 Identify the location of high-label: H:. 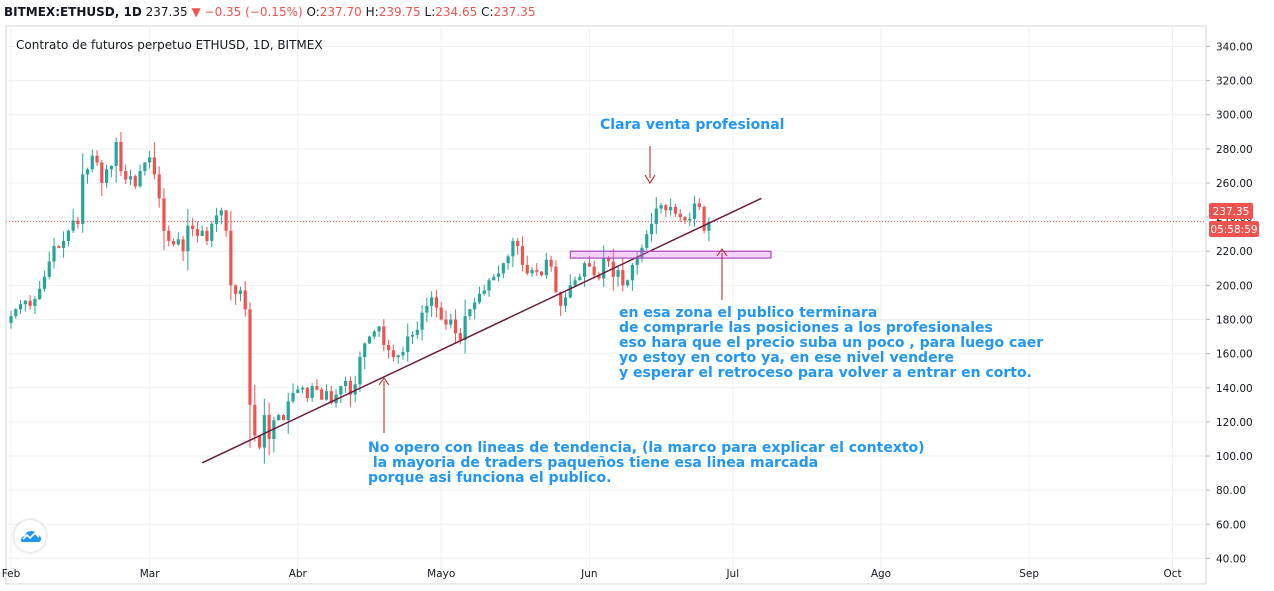
(372, 12).